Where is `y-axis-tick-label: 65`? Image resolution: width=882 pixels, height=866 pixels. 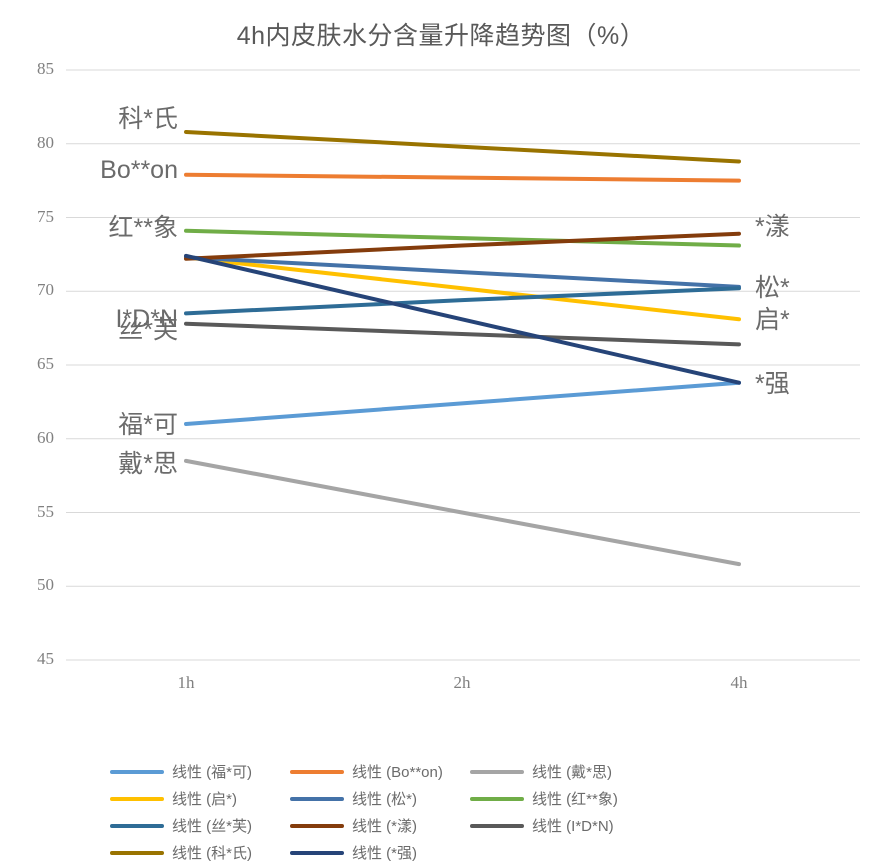
y-axis-tick-label: 65 is located at coordinates (45, 363).